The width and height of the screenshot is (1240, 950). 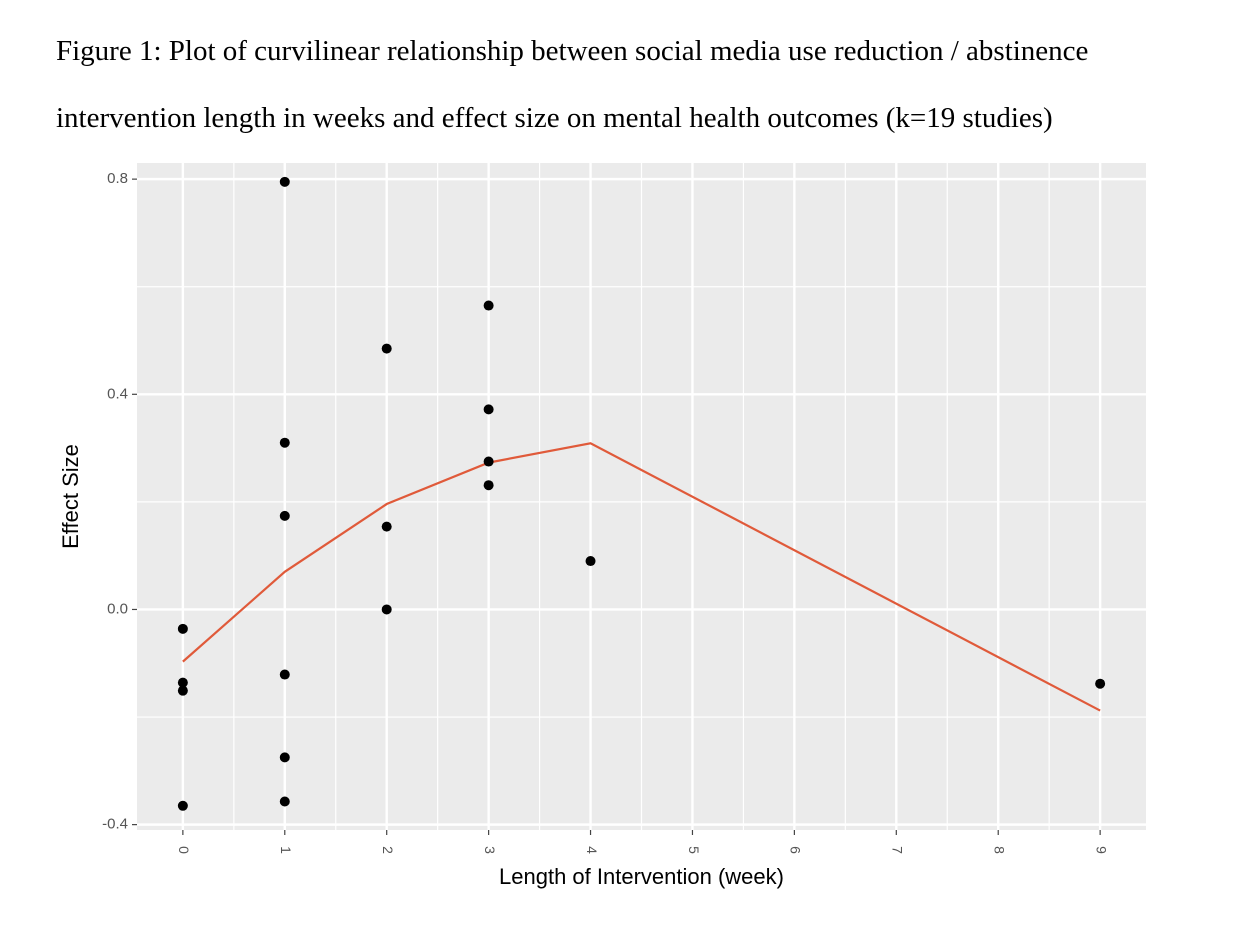 What do you see at coordinates (117, 608) in the screenshot?
I see `y-tick-label: 0.0` at bounding box center [117, 608].